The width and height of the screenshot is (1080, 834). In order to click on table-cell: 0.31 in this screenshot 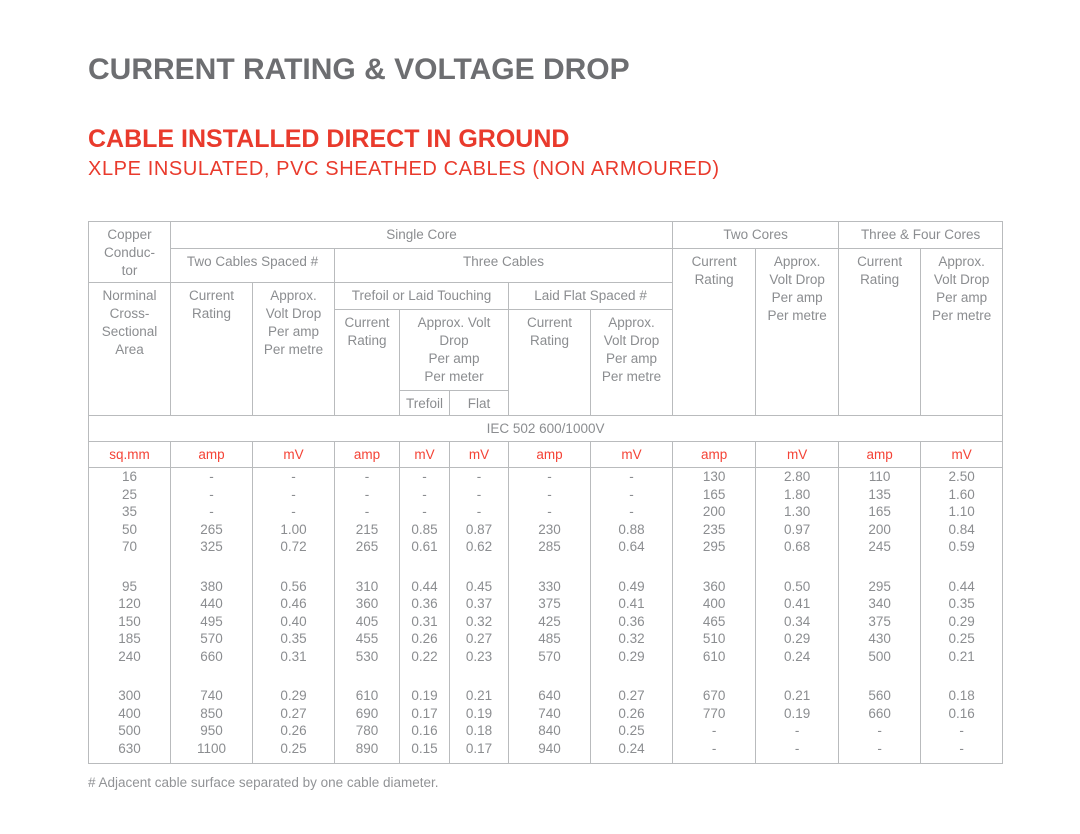, I will do `click(293, 656)`.